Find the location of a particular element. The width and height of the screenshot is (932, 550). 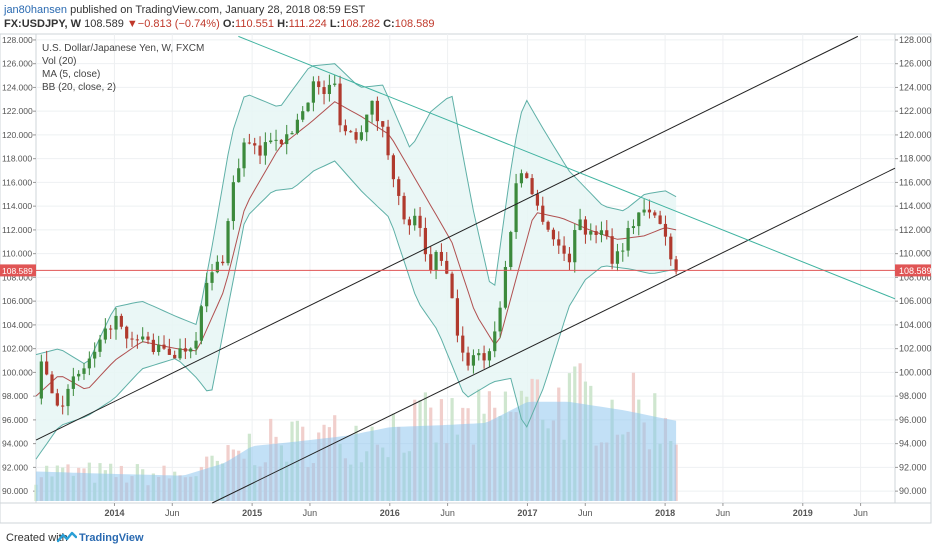

y-tick-label-right: 114.000 is located at coordinates (915, 206).